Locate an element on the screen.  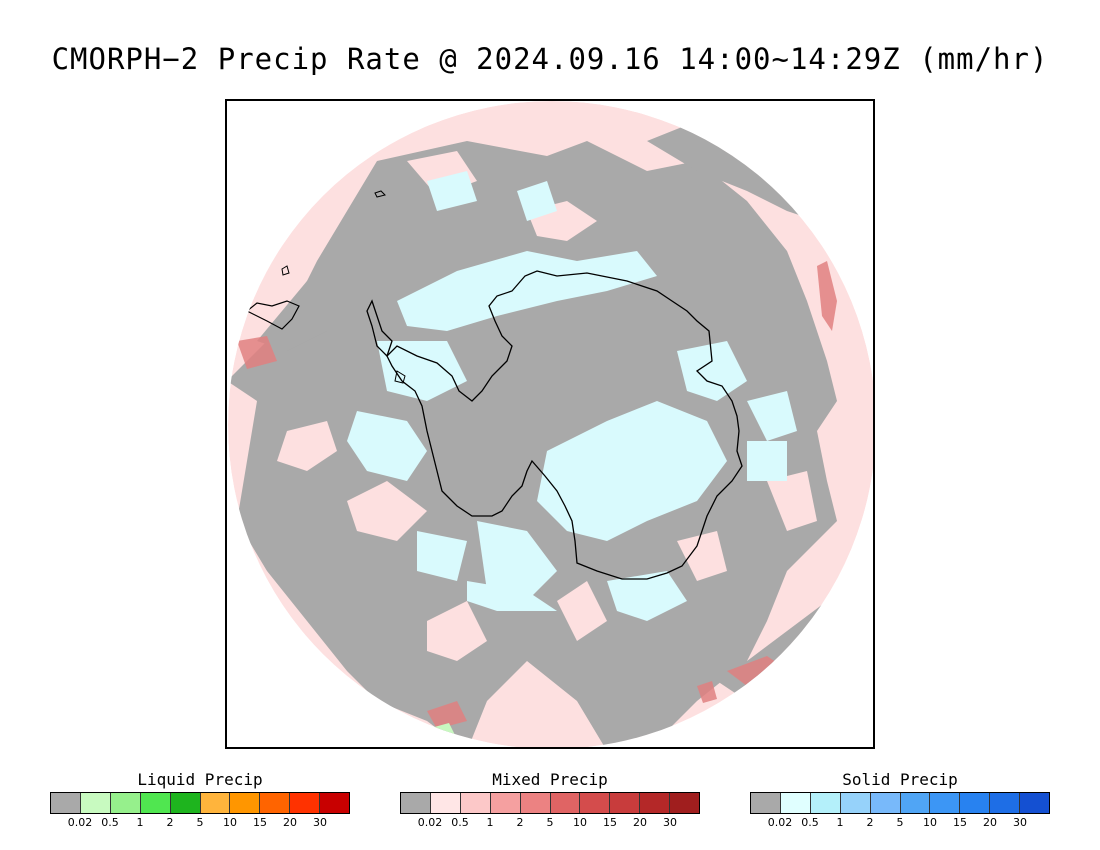
solid-precip-legend: Solid Precip 0.02 0.5 1 2 5 10 15 20 30 is located at coordinates (900, 800).